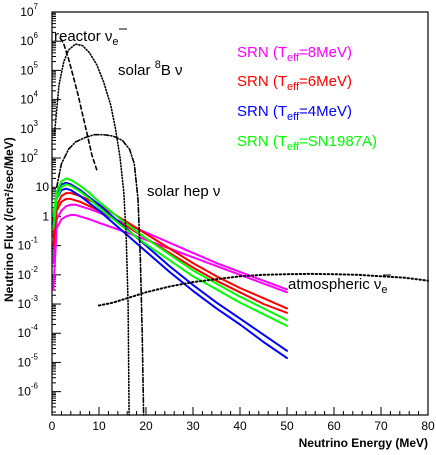 The image size is (436, 455). Describe the element at coordinates (86, 38) in the screenshot. I see `reactor-label: reactor νe` at that location.